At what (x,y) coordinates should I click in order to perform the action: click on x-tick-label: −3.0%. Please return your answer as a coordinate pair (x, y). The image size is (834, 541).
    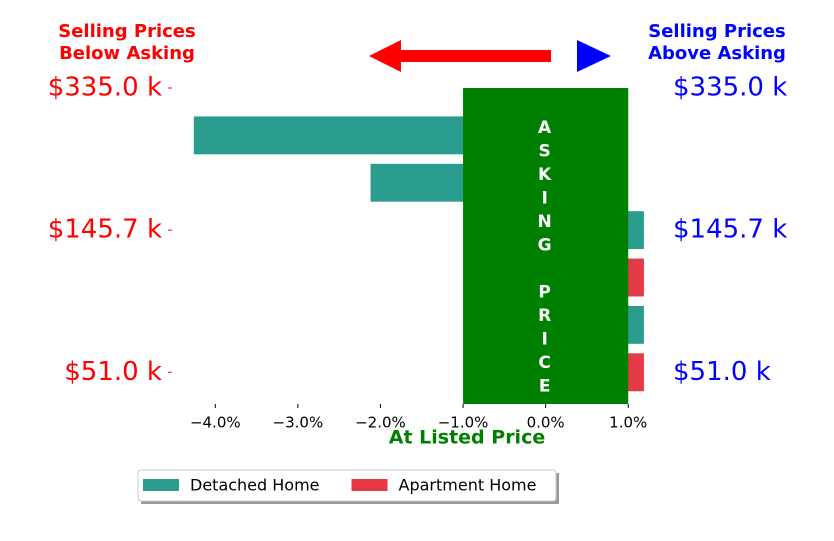
    Looking at the image, I should click on (298, 423).